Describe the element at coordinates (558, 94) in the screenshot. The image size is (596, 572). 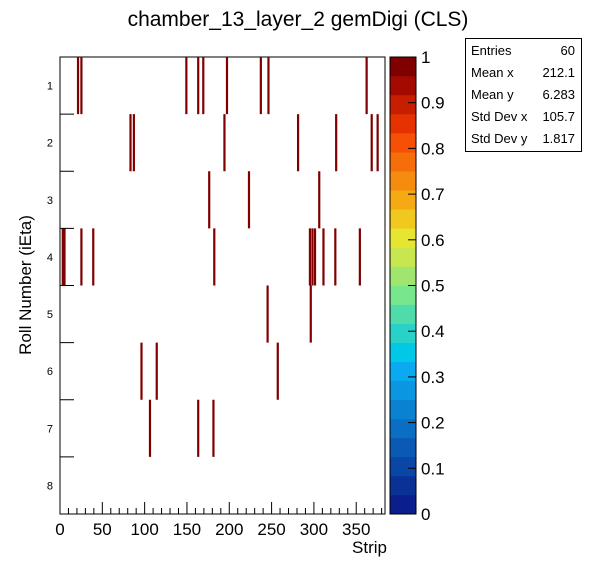
I see `stats-value: 6.283` at that location.